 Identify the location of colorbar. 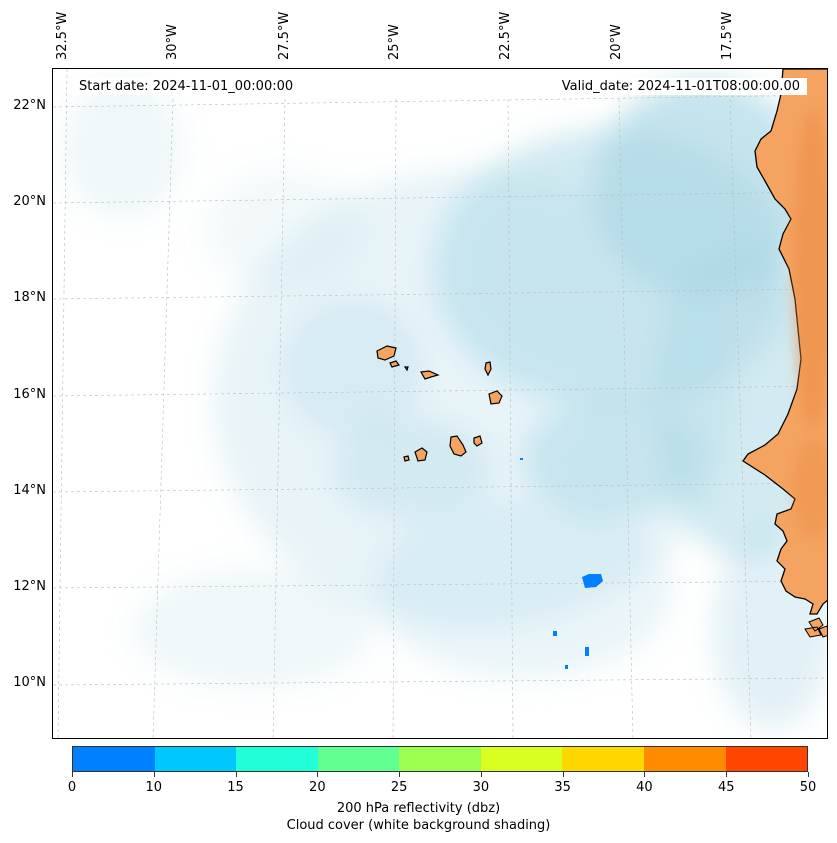
(440, 759).